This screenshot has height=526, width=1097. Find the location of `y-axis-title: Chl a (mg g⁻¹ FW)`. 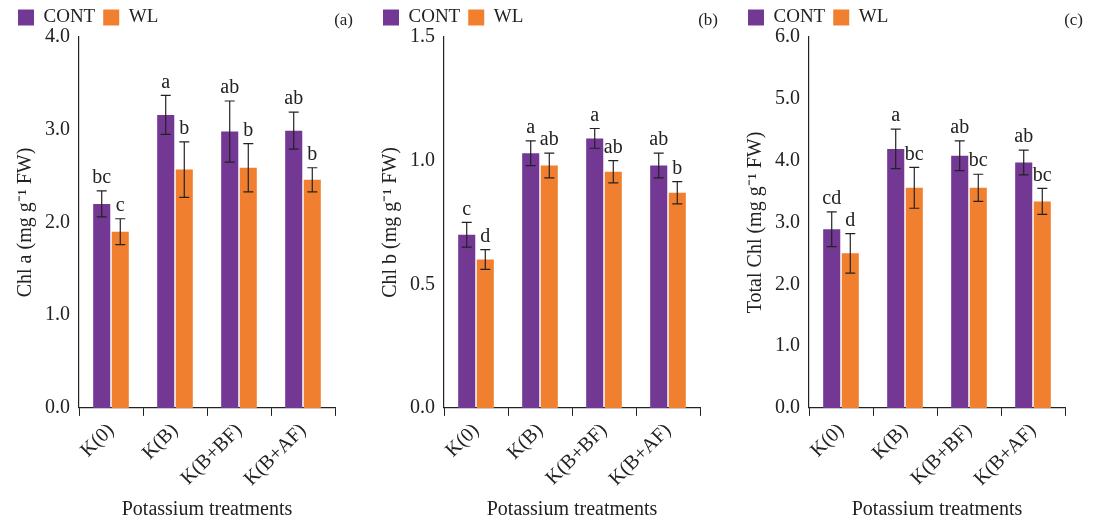

y-axis-title: Chl a (mg g⁻¹ FW) is located at coordinates (25, 222).